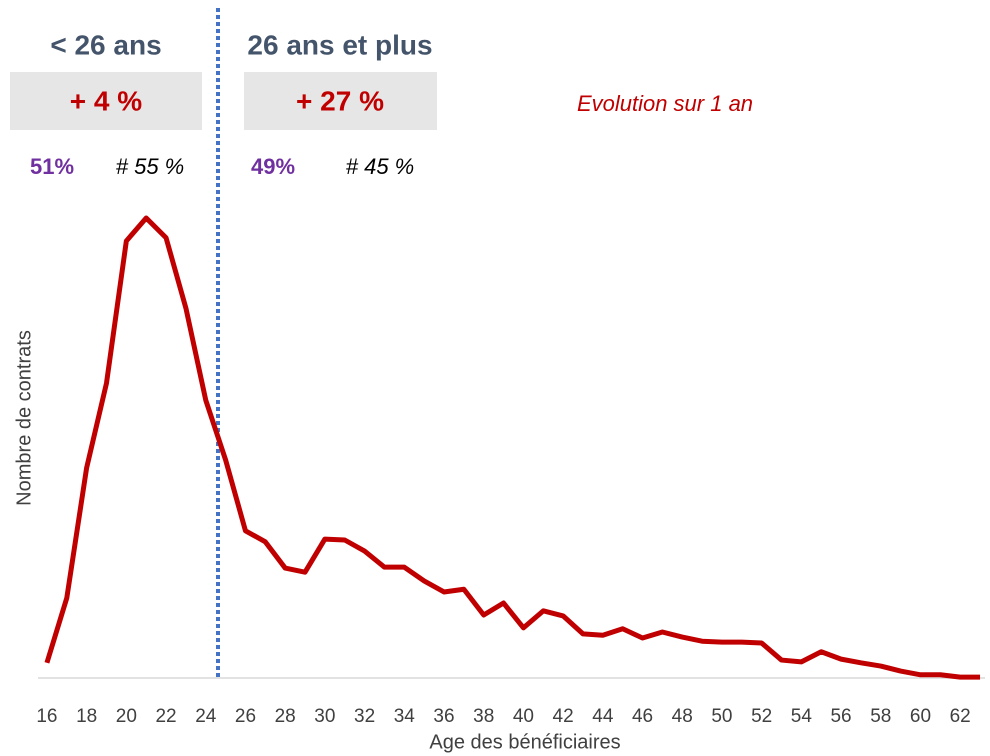  I want to click on x-tick-label: 38, so click(483, 716).